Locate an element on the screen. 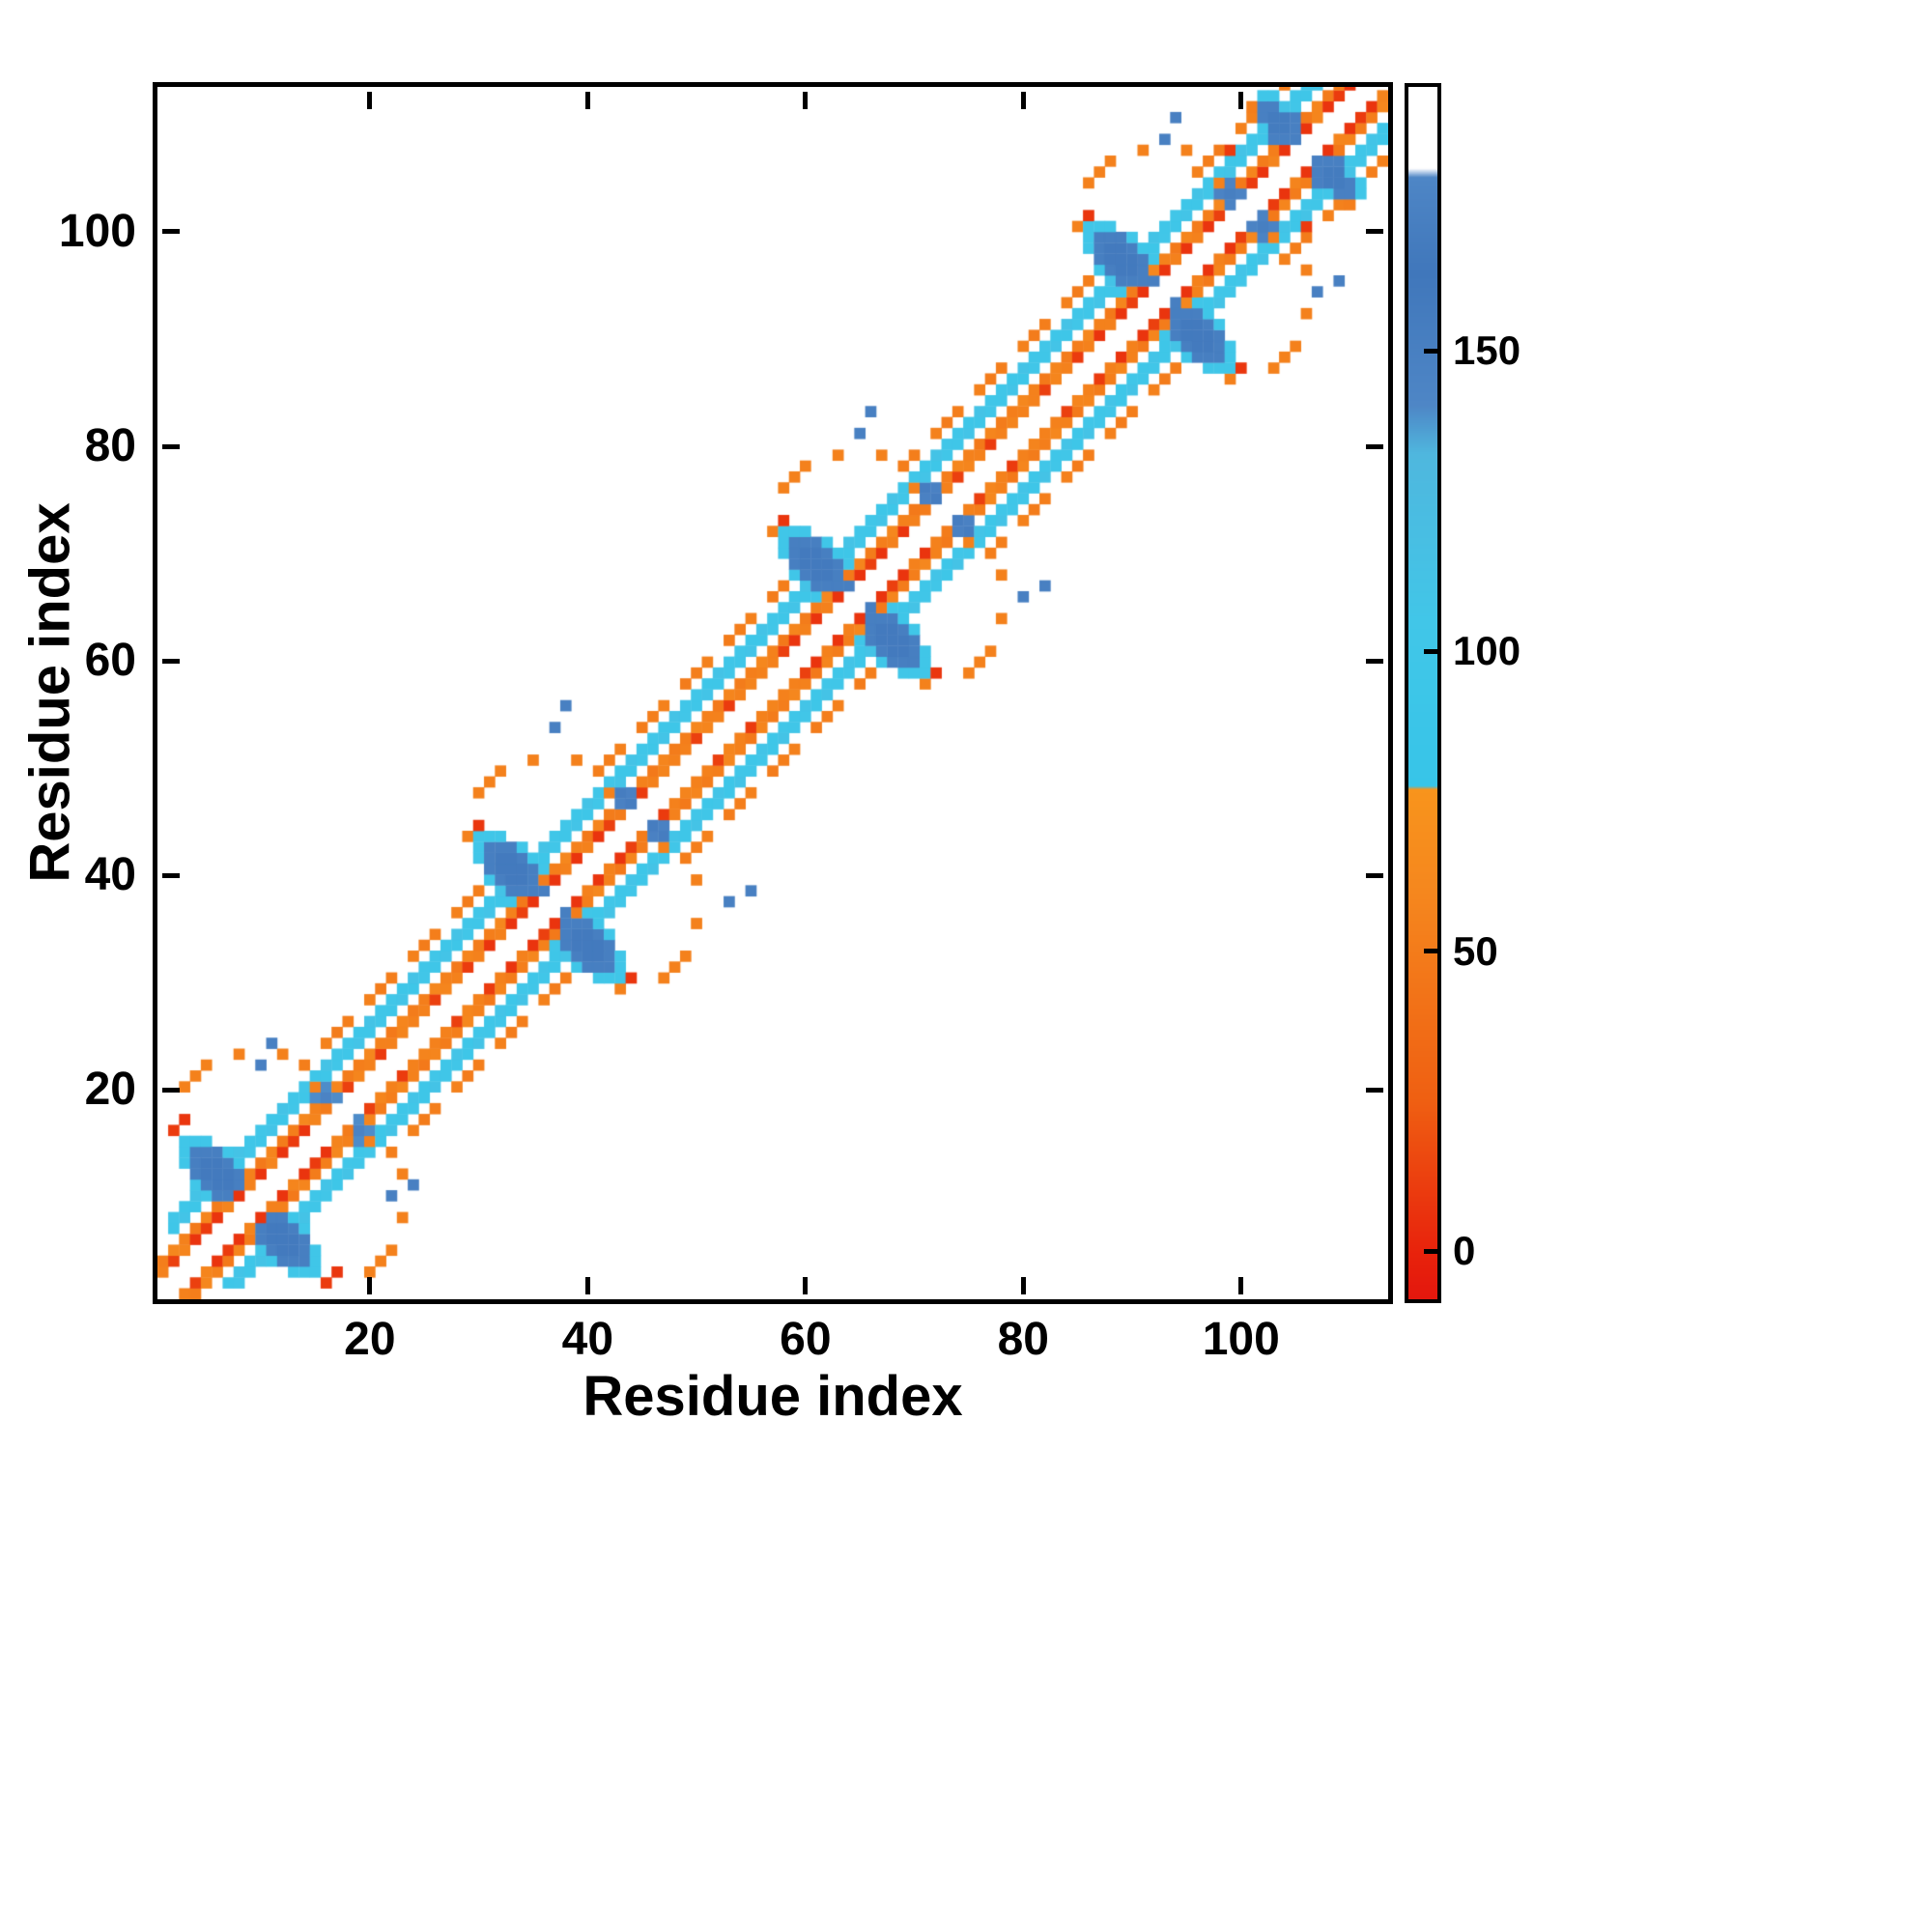 The height and width of the screenshot is (1932, 1932). y-tick-label: 40 is located at coordinates (110, 875).